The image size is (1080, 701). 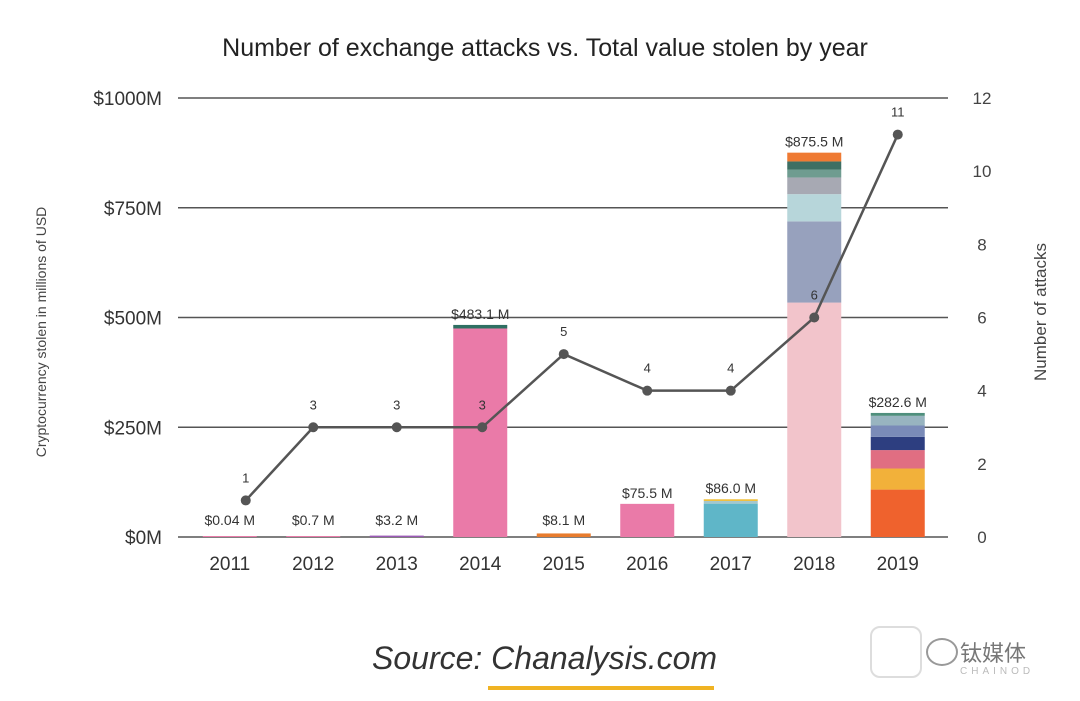 I want to click on value-label-2011: $0.04 M, so click(x=229, y=520).